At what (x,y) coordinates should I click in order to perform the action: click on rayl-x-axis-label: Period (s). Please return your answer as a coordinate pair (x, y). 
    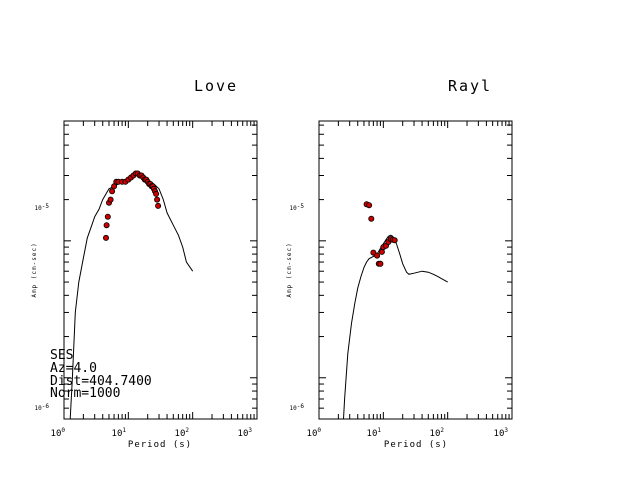
    Looking at the image, I should click on (416, 445).